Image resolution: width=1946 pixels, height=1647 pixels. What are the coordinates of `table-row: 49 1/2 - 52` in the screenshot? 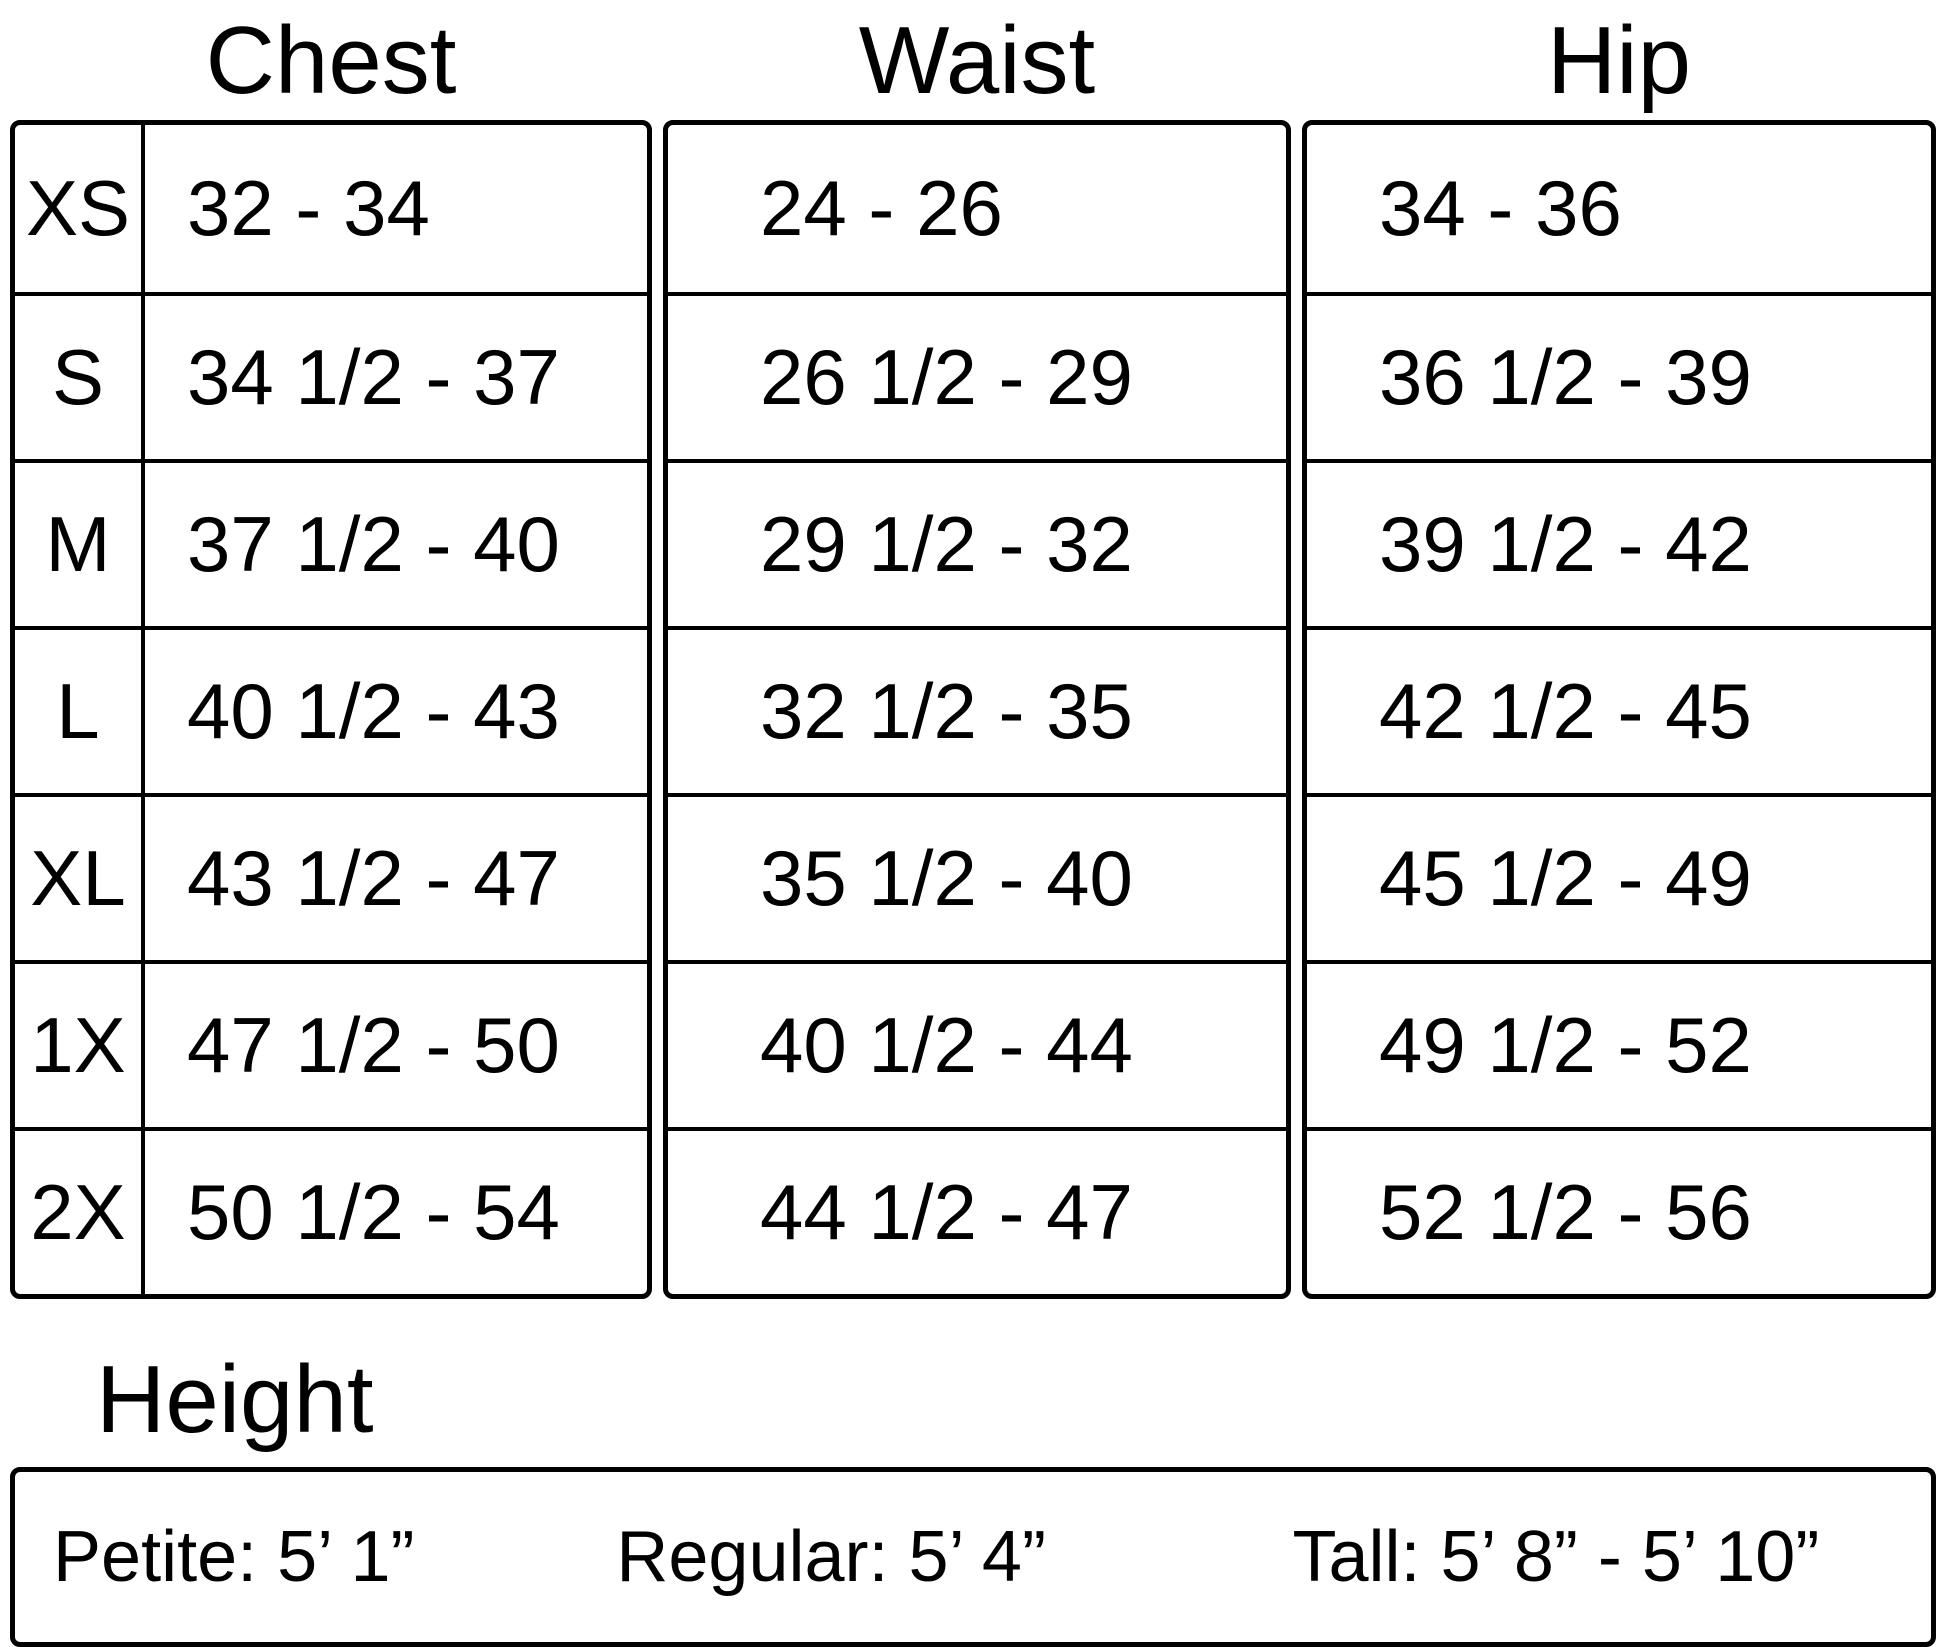 It's located at (1619, 1043).